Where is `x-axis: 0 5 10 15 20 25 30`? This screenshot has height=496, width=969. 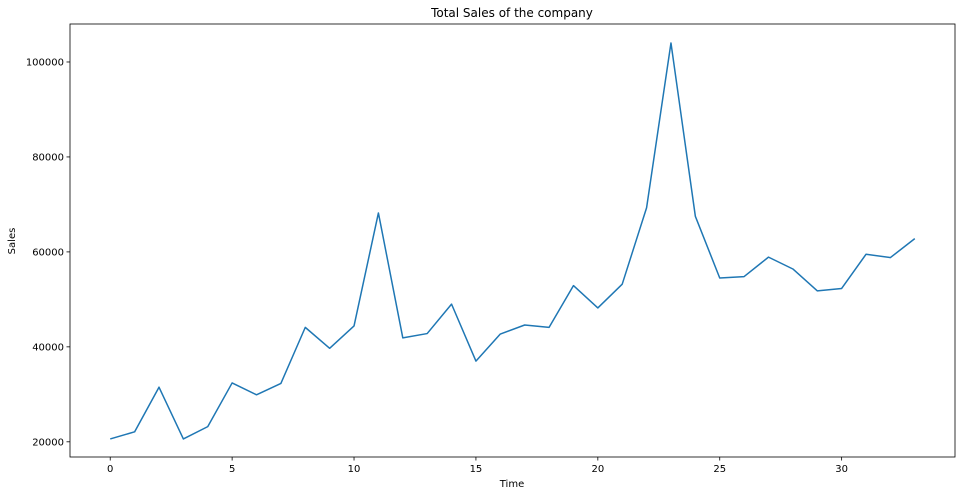
x-axis: 0 5 10 15 20 25 30 is located at coordinates (477, 466).